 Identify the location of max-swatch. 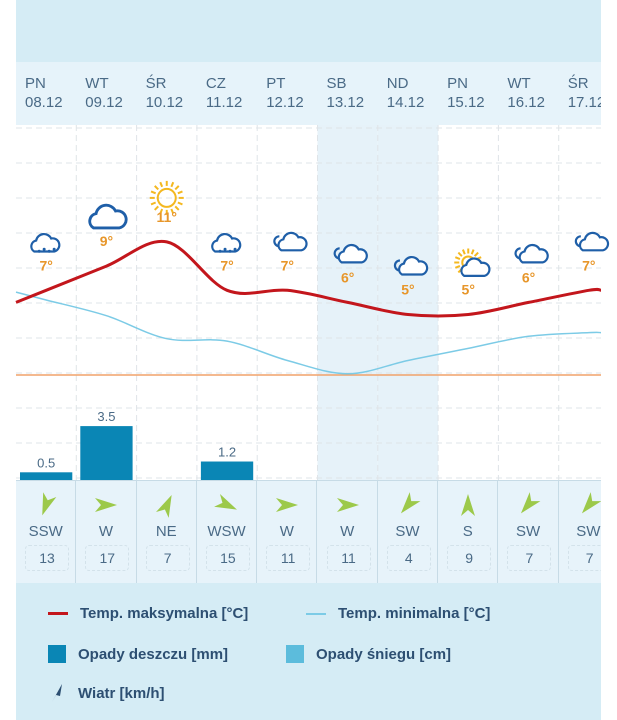
(58, 613).